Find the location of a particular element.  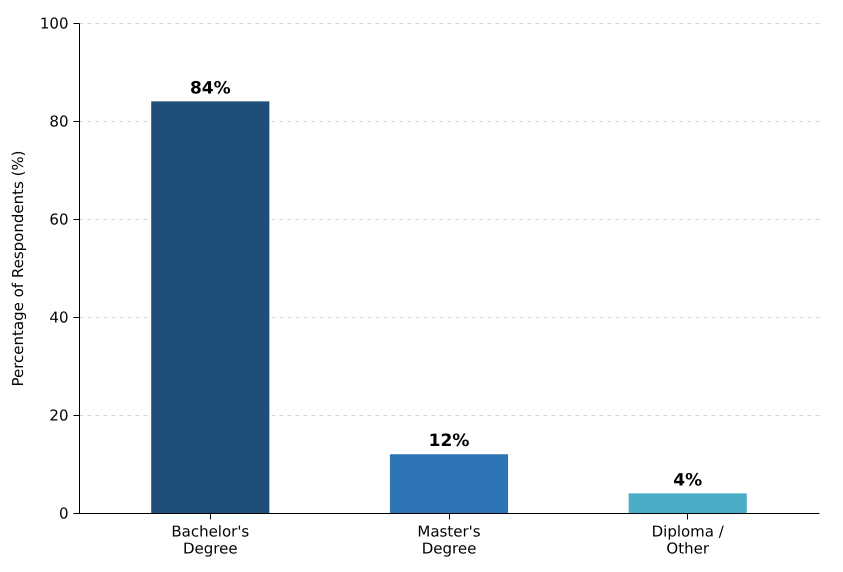

x-tick-label: Master's Degree is located at coordinates (449, 540).